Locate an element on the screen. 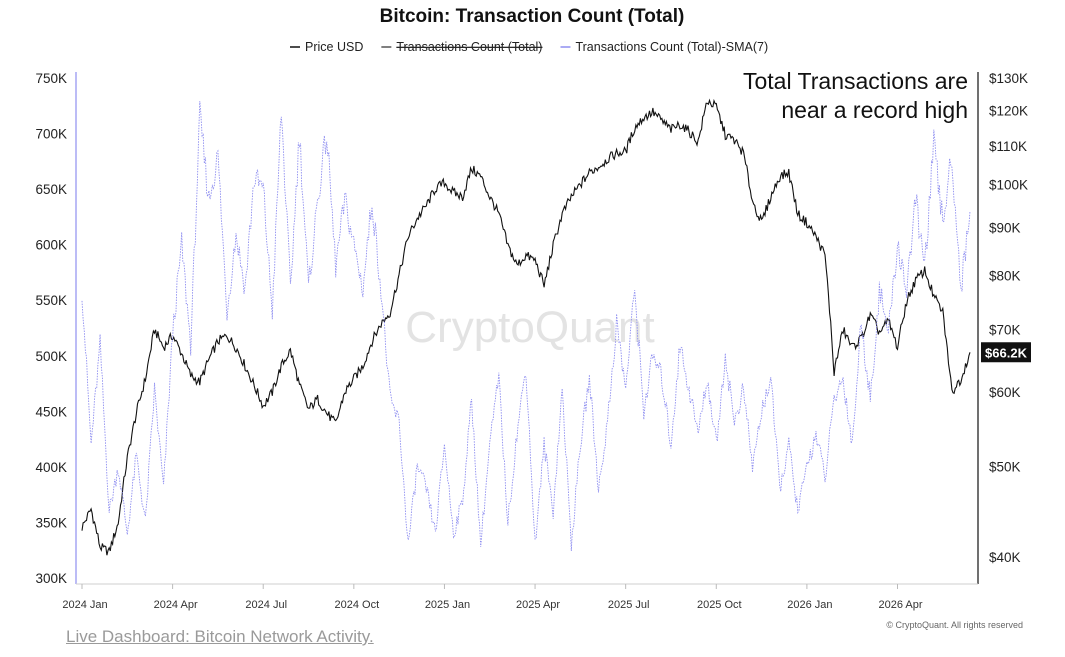  right-tick-4: $80K is located at coordinates (1005, 275).